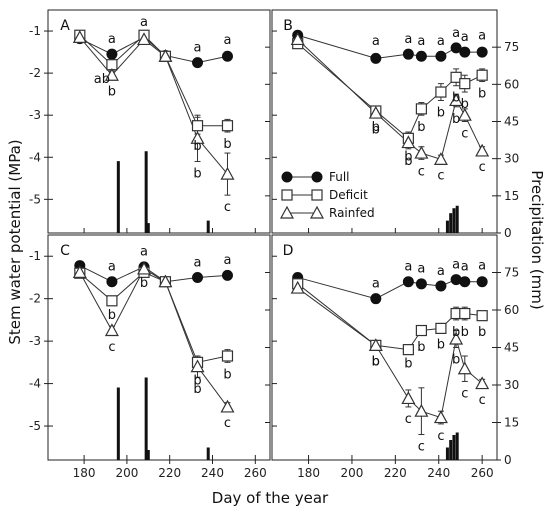 This screenshot has height=516, width=550. Describe the element at coordinates (65, 251) in the screenshot. I see `panel-letter: C` at that location.